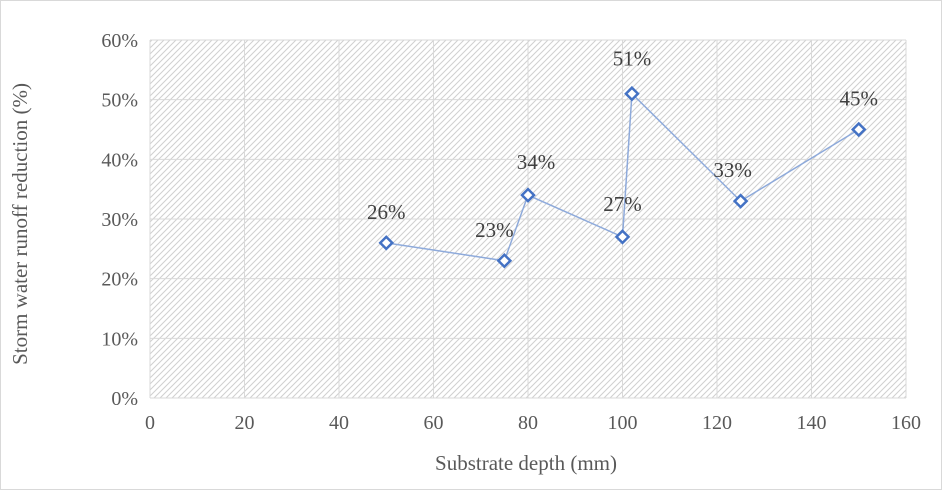  I want to click on data-label: 23%, so click(494, 230).